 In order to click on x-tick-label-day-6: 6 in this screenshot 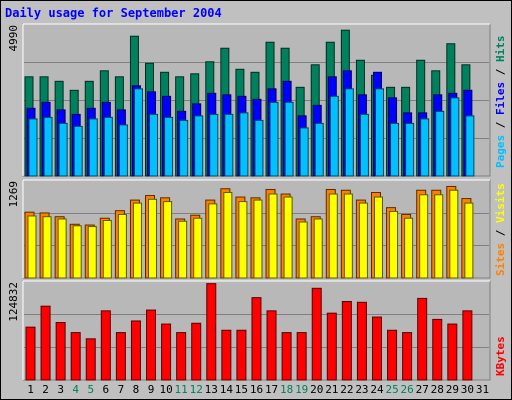, I will do `click(106, 389)`.